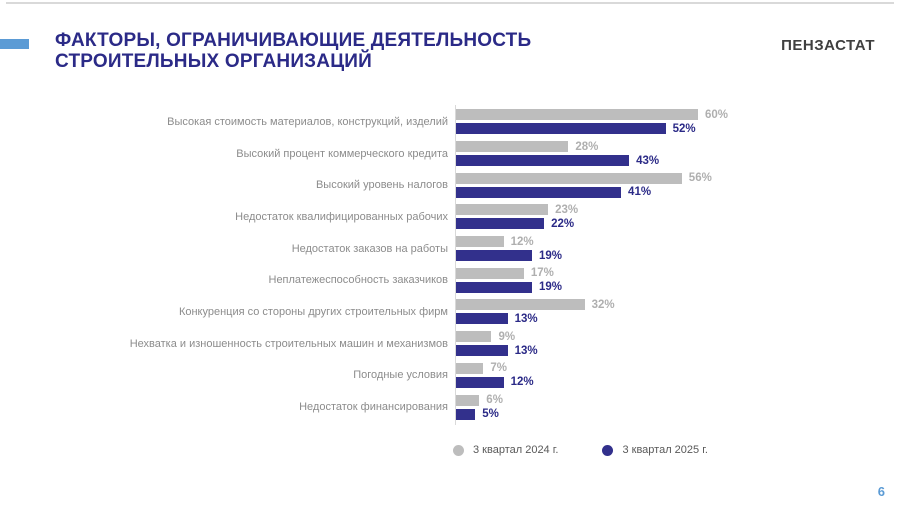  I want to click on bar-line: 17%, so click(508, 273).